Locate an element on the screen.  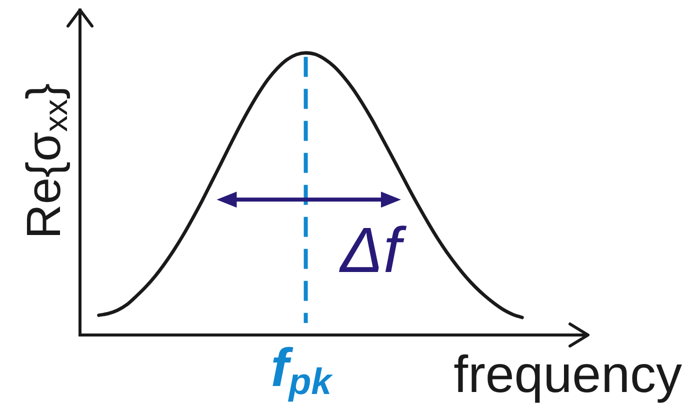
text: f$_{pk}$ is located at coordinates (301, 370).